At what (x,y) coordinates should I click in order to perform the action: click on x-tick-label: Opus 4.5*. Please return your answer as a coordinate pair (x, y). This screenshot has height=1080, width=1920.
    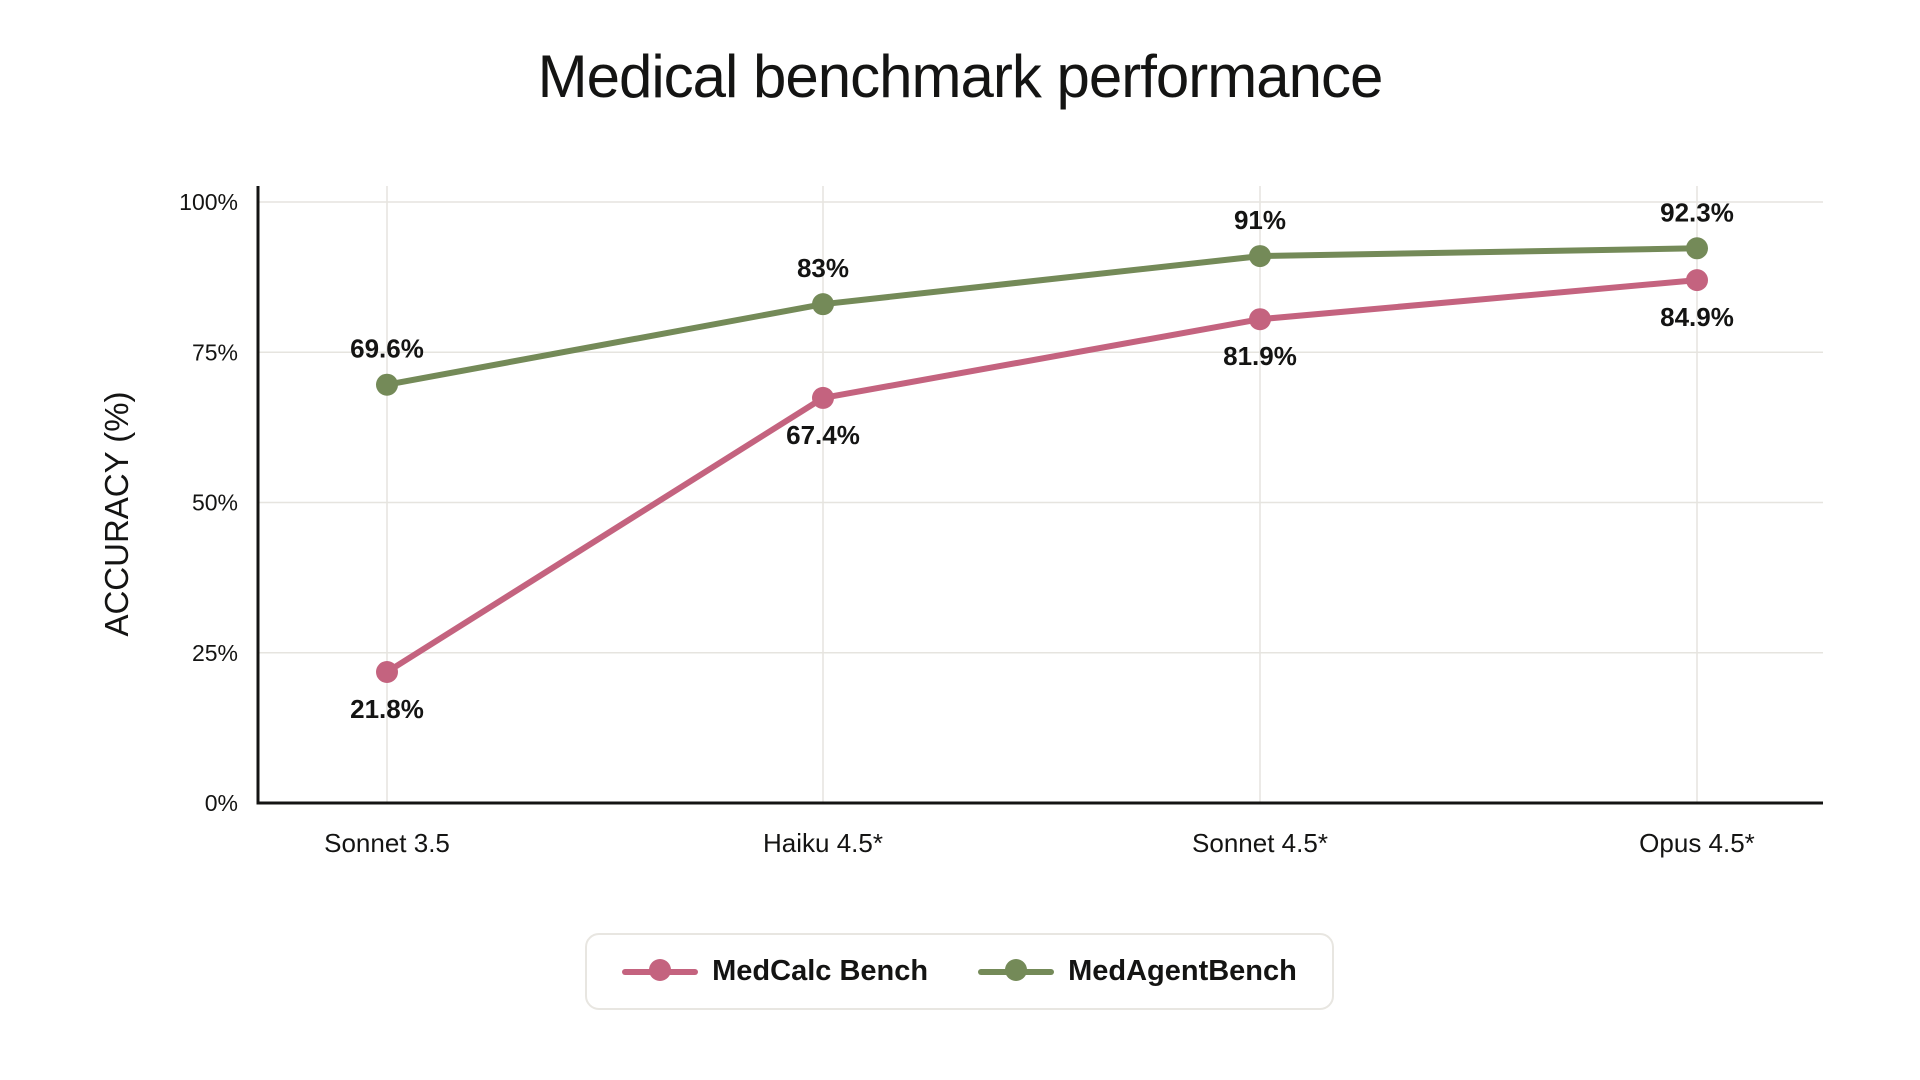
    Looking at the image, I should click on (1697, 843).